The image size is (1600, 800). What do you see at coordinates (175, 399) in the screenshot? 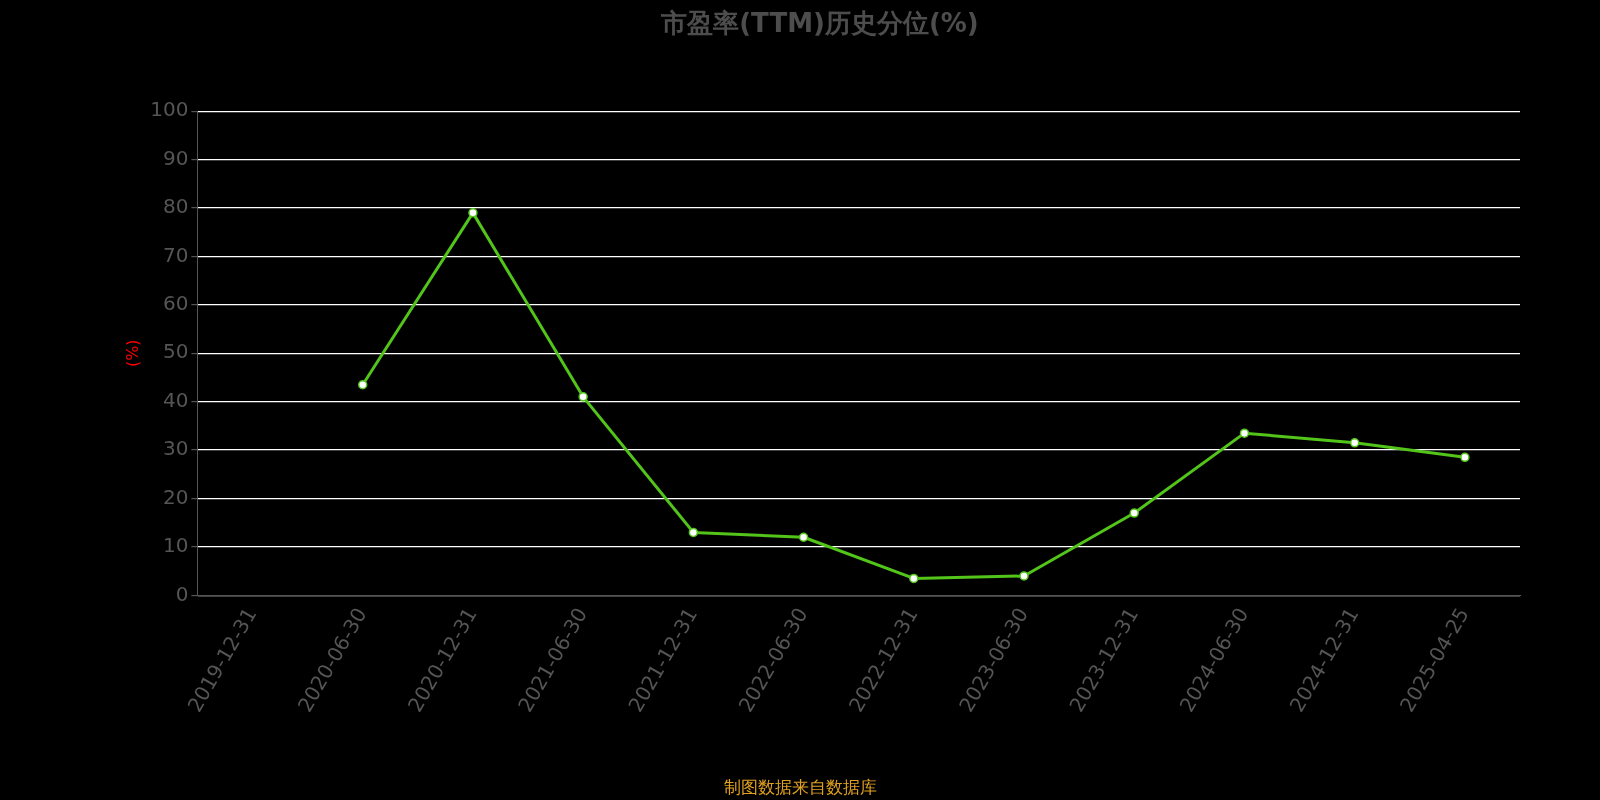
I see `y-tick-label: 40` at bounding box center [175, 399].